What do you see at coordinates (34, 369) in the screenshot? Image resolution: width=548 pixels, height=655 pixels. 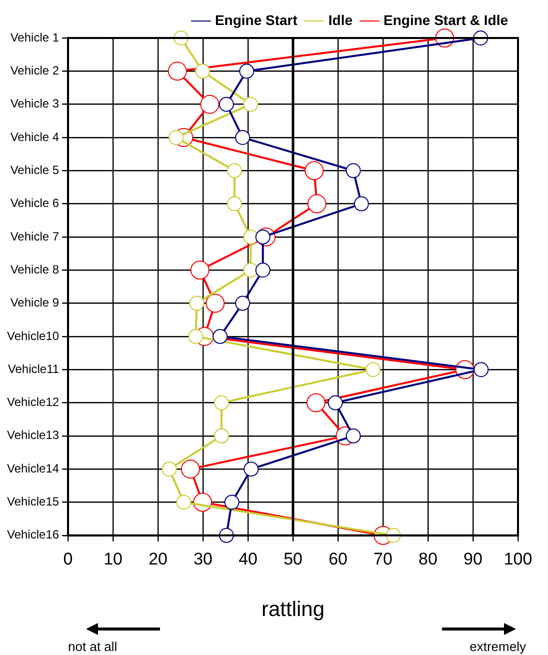 I see `y-tick-label: Vehicle11` at bounding box center [34, 369].